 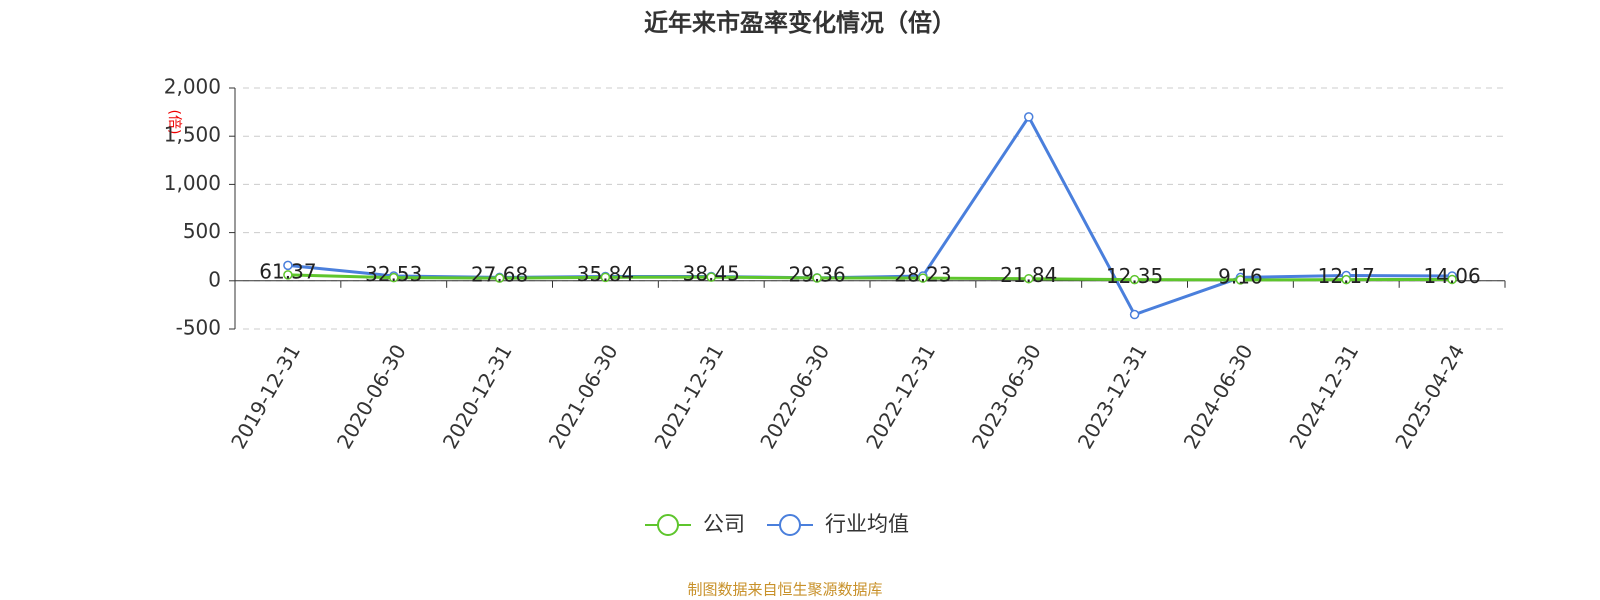 I want to click on x-tick-label: 2023-06-30, so click(x=1006, y=396).